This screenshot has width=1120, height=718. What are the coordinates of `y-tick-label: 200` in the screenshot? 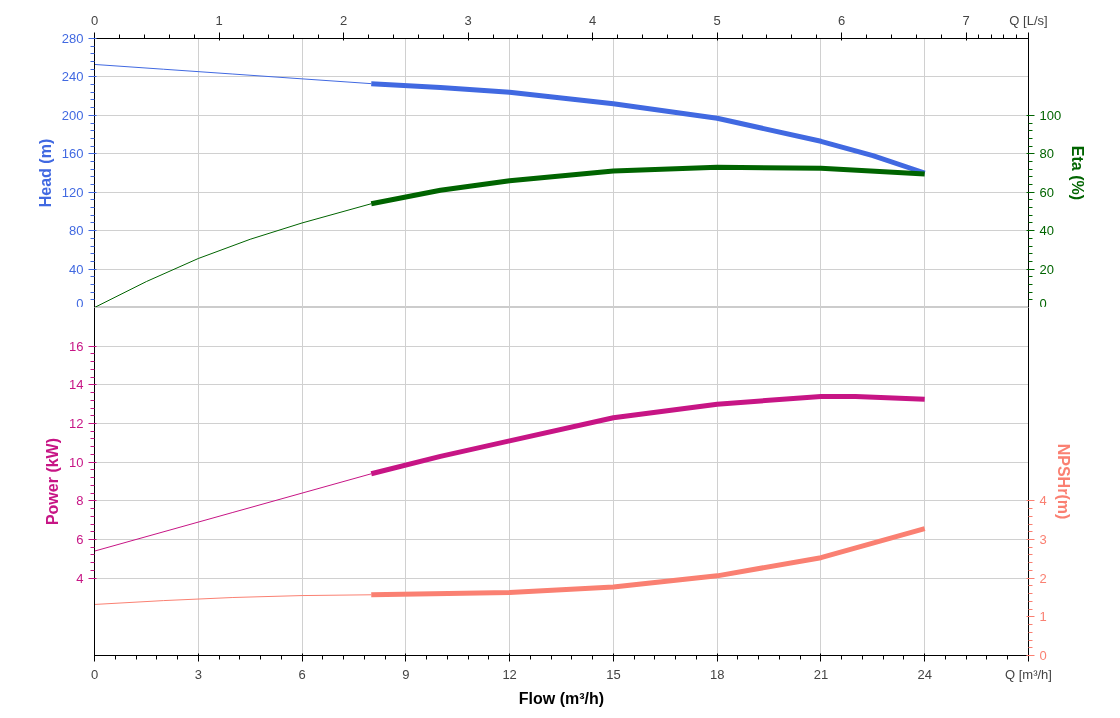 It's located at (72, 115).